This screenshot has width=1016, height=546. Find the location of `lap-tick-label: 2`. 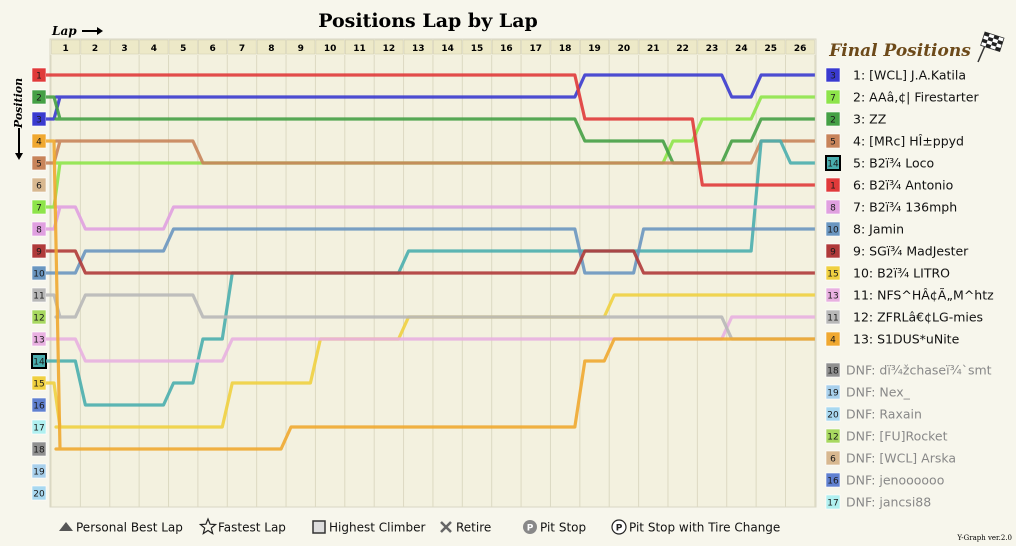

lap-tick-label: 2 is located at coordinates (95, 49).